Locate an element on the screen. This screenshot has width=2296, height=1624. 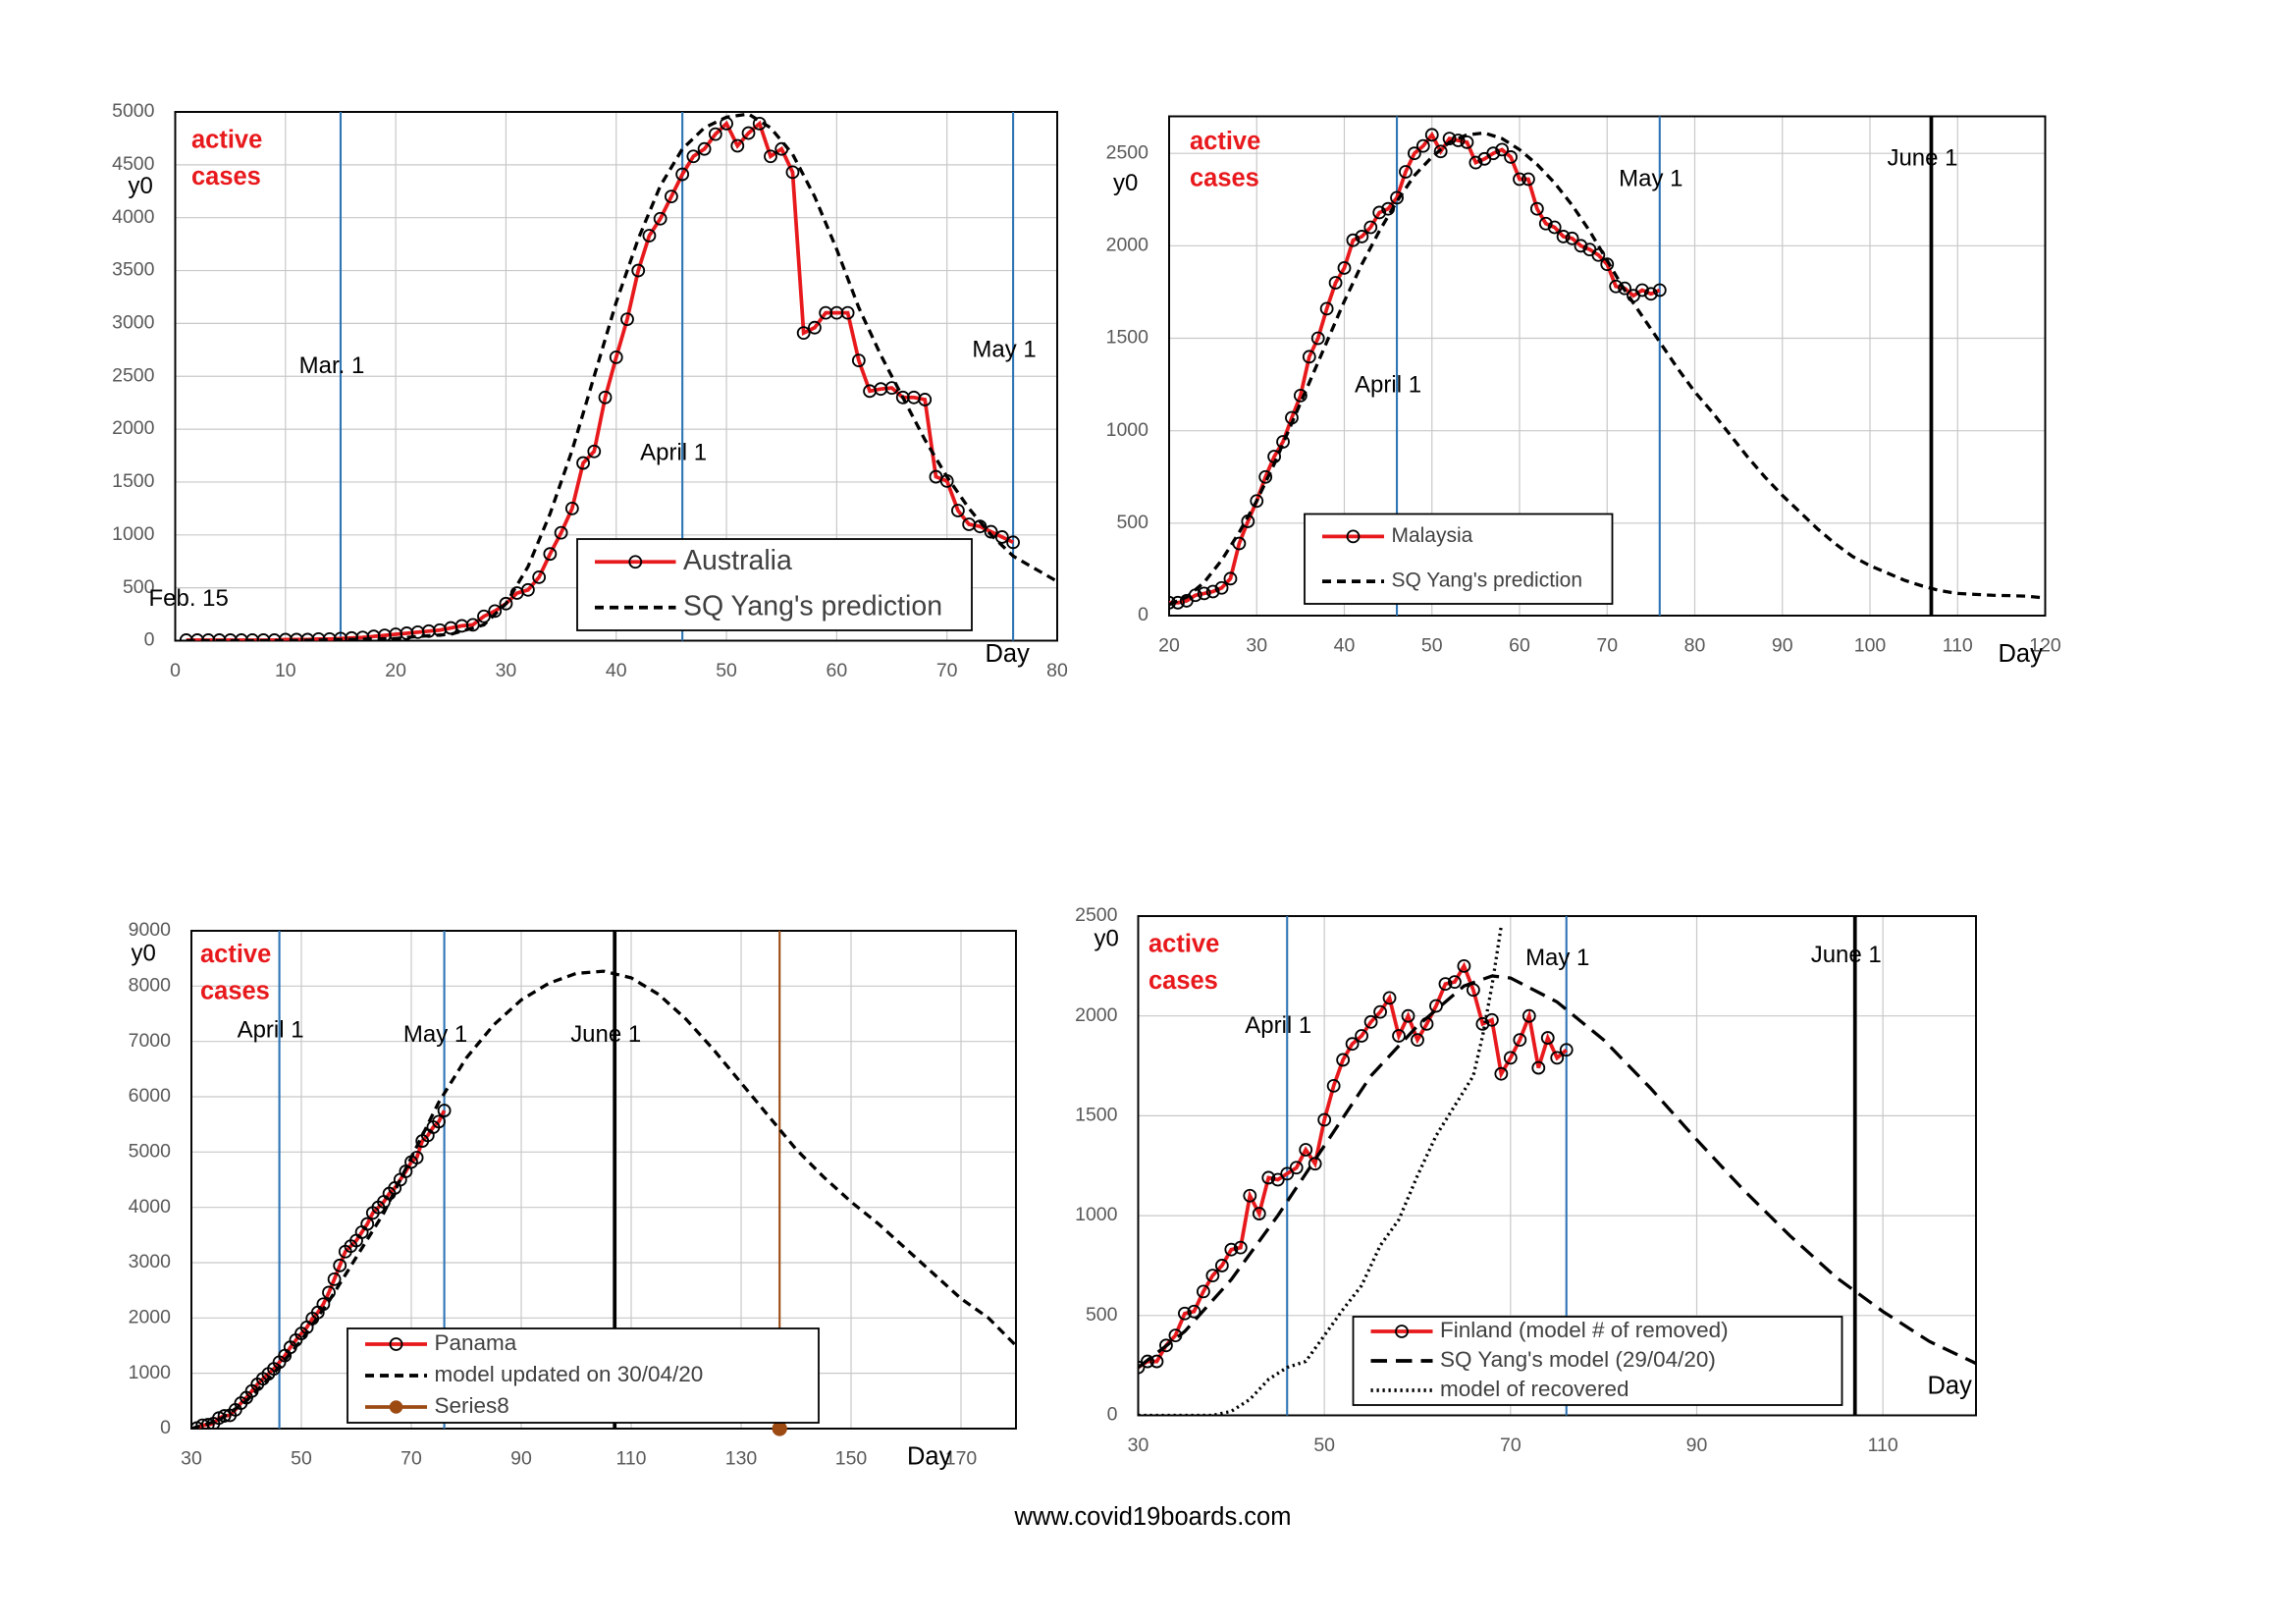
series-group is located at coordinates (618, 376).